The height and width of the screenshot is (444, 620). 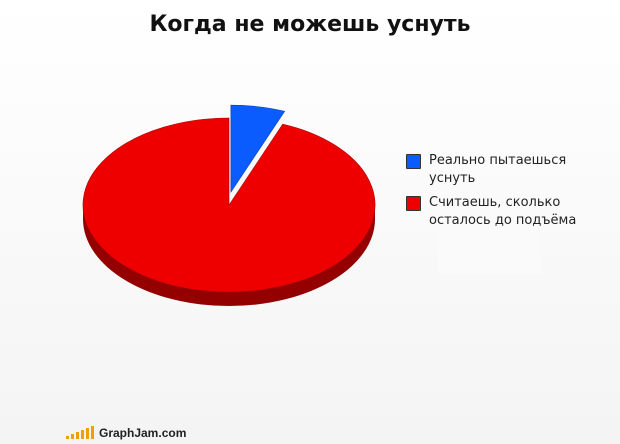 I want to click on watermark-text: GraphJam.com, so click(x=143, y=433).